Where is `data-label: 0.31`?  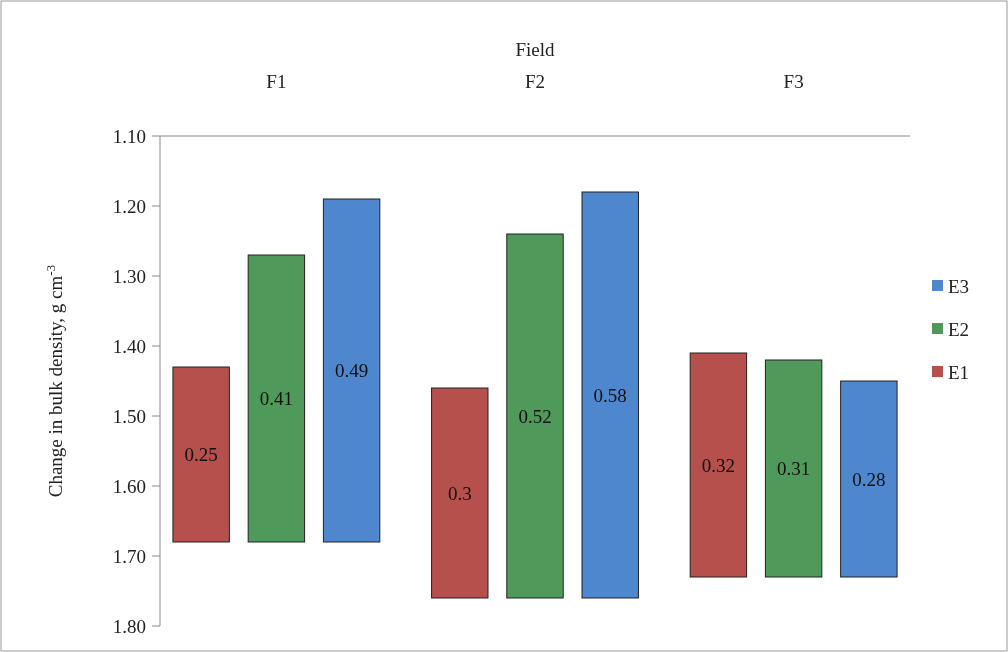 data-label: 0.31 is located at coordinates (794, 469).